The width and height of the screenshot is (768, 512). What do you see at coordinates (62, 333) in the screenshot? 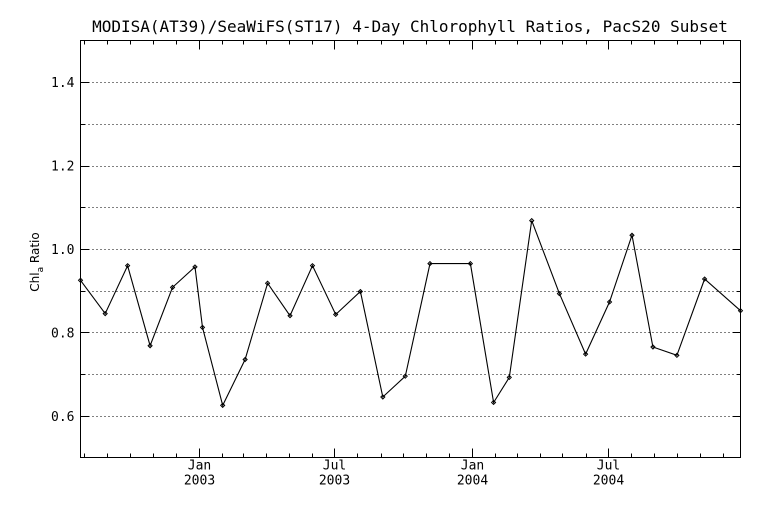
I see `y-tick-label: 0.8` at bounding box center [62, 333].